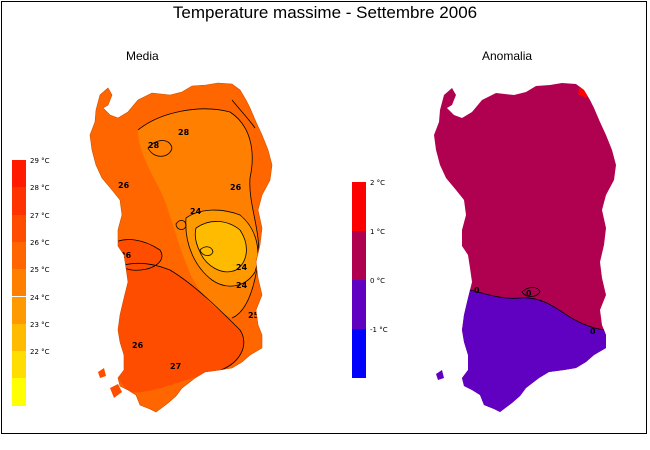 The width and height of the screenshot is (650, 450). I want to click on legend-media-label: 24 °C, so click(40, 297).